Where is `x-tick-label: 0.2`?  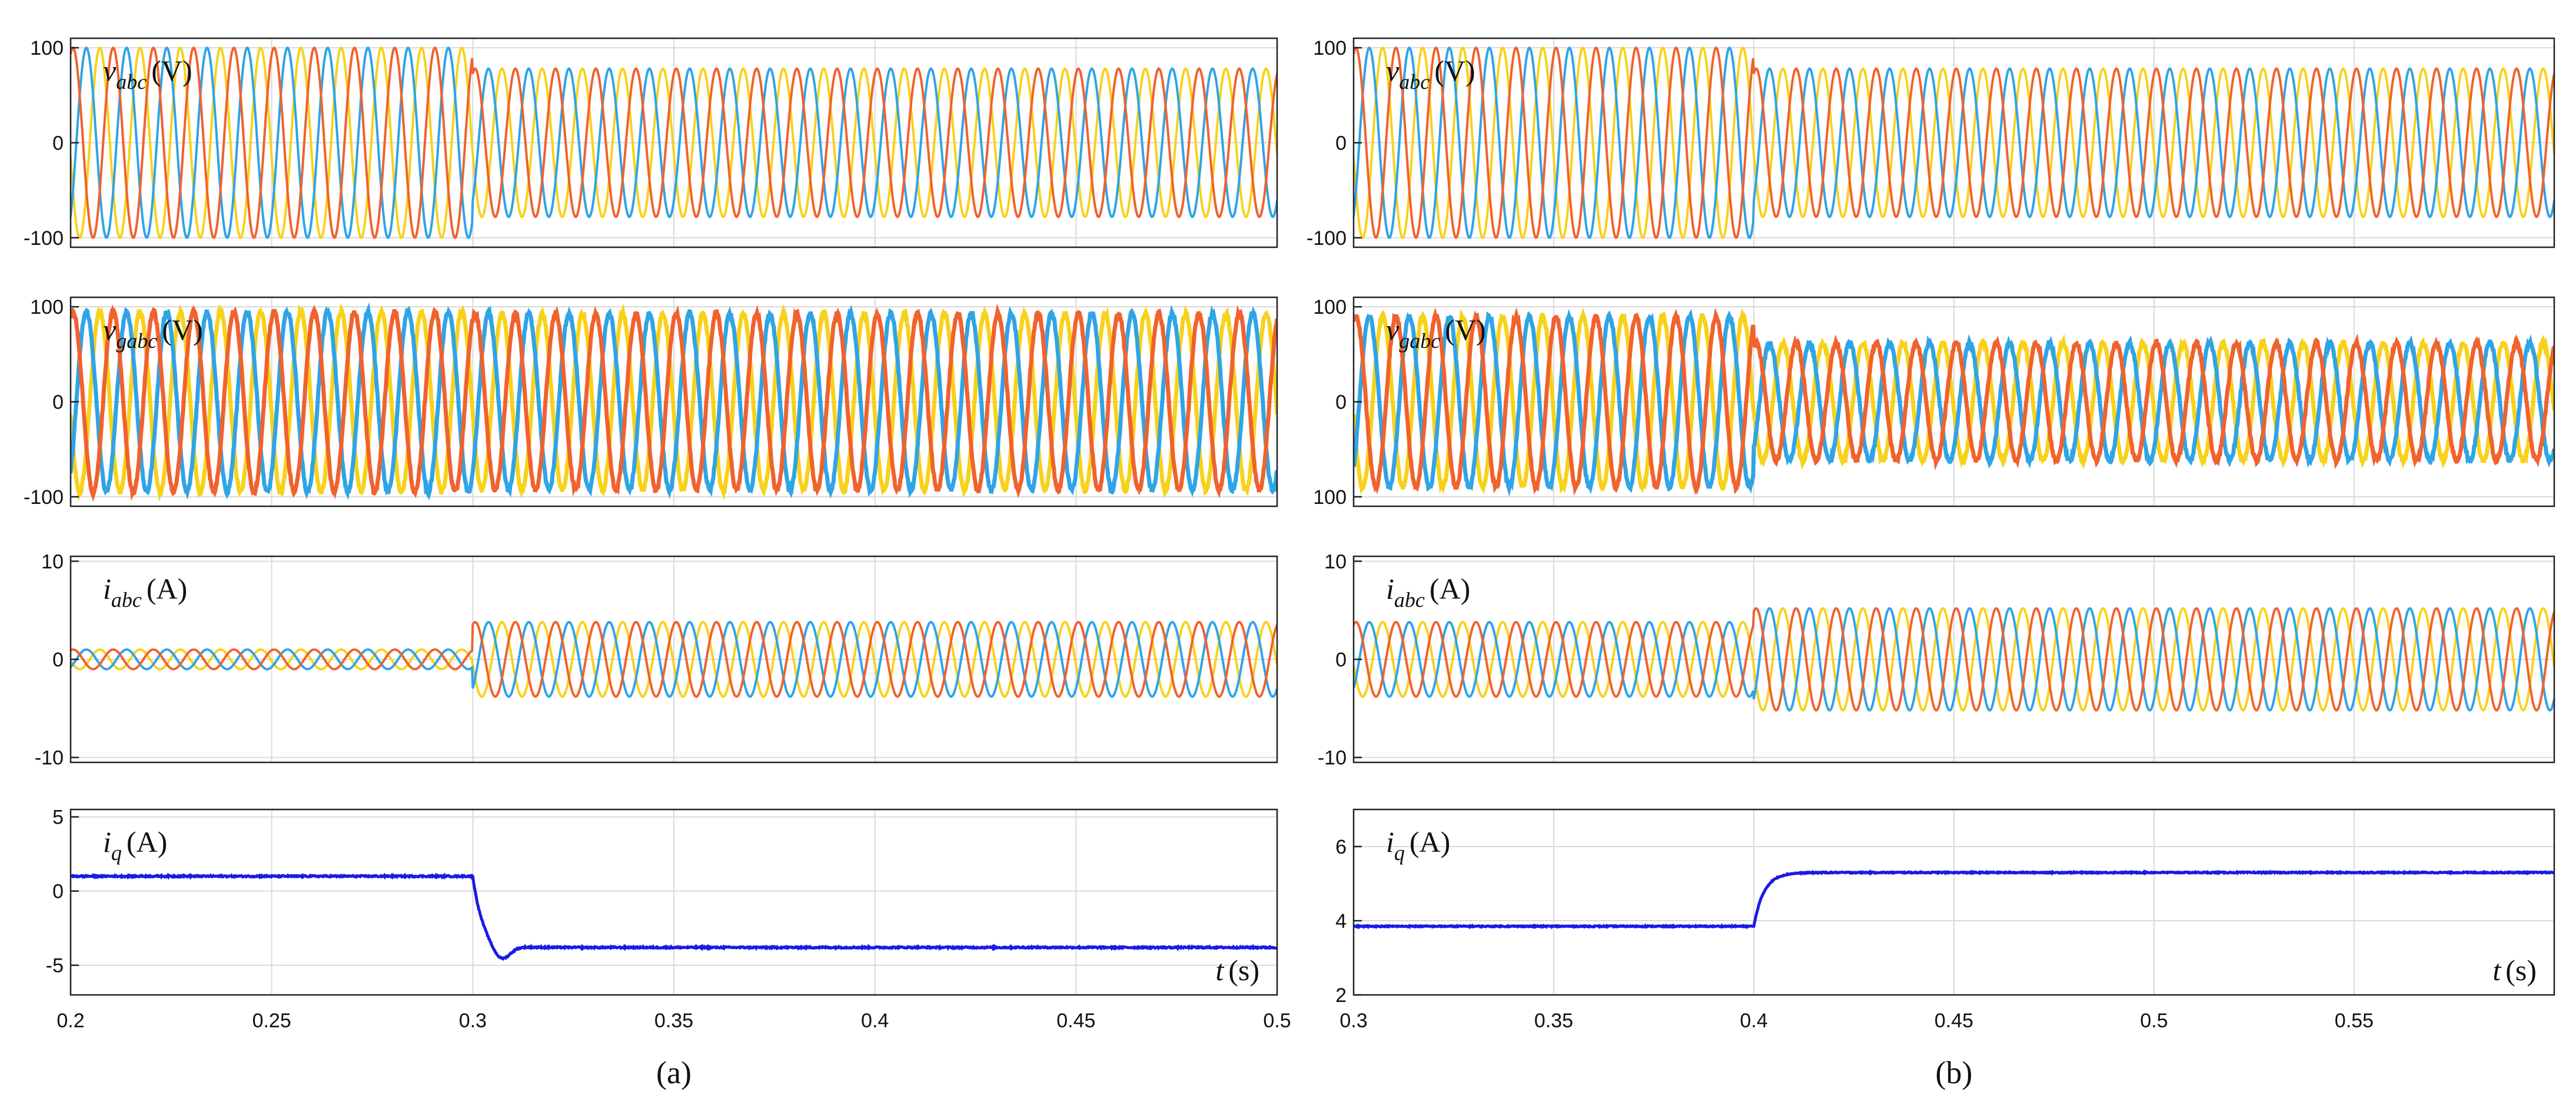 x-tick-label: 0.2 is located at coordinates (70, 1021).